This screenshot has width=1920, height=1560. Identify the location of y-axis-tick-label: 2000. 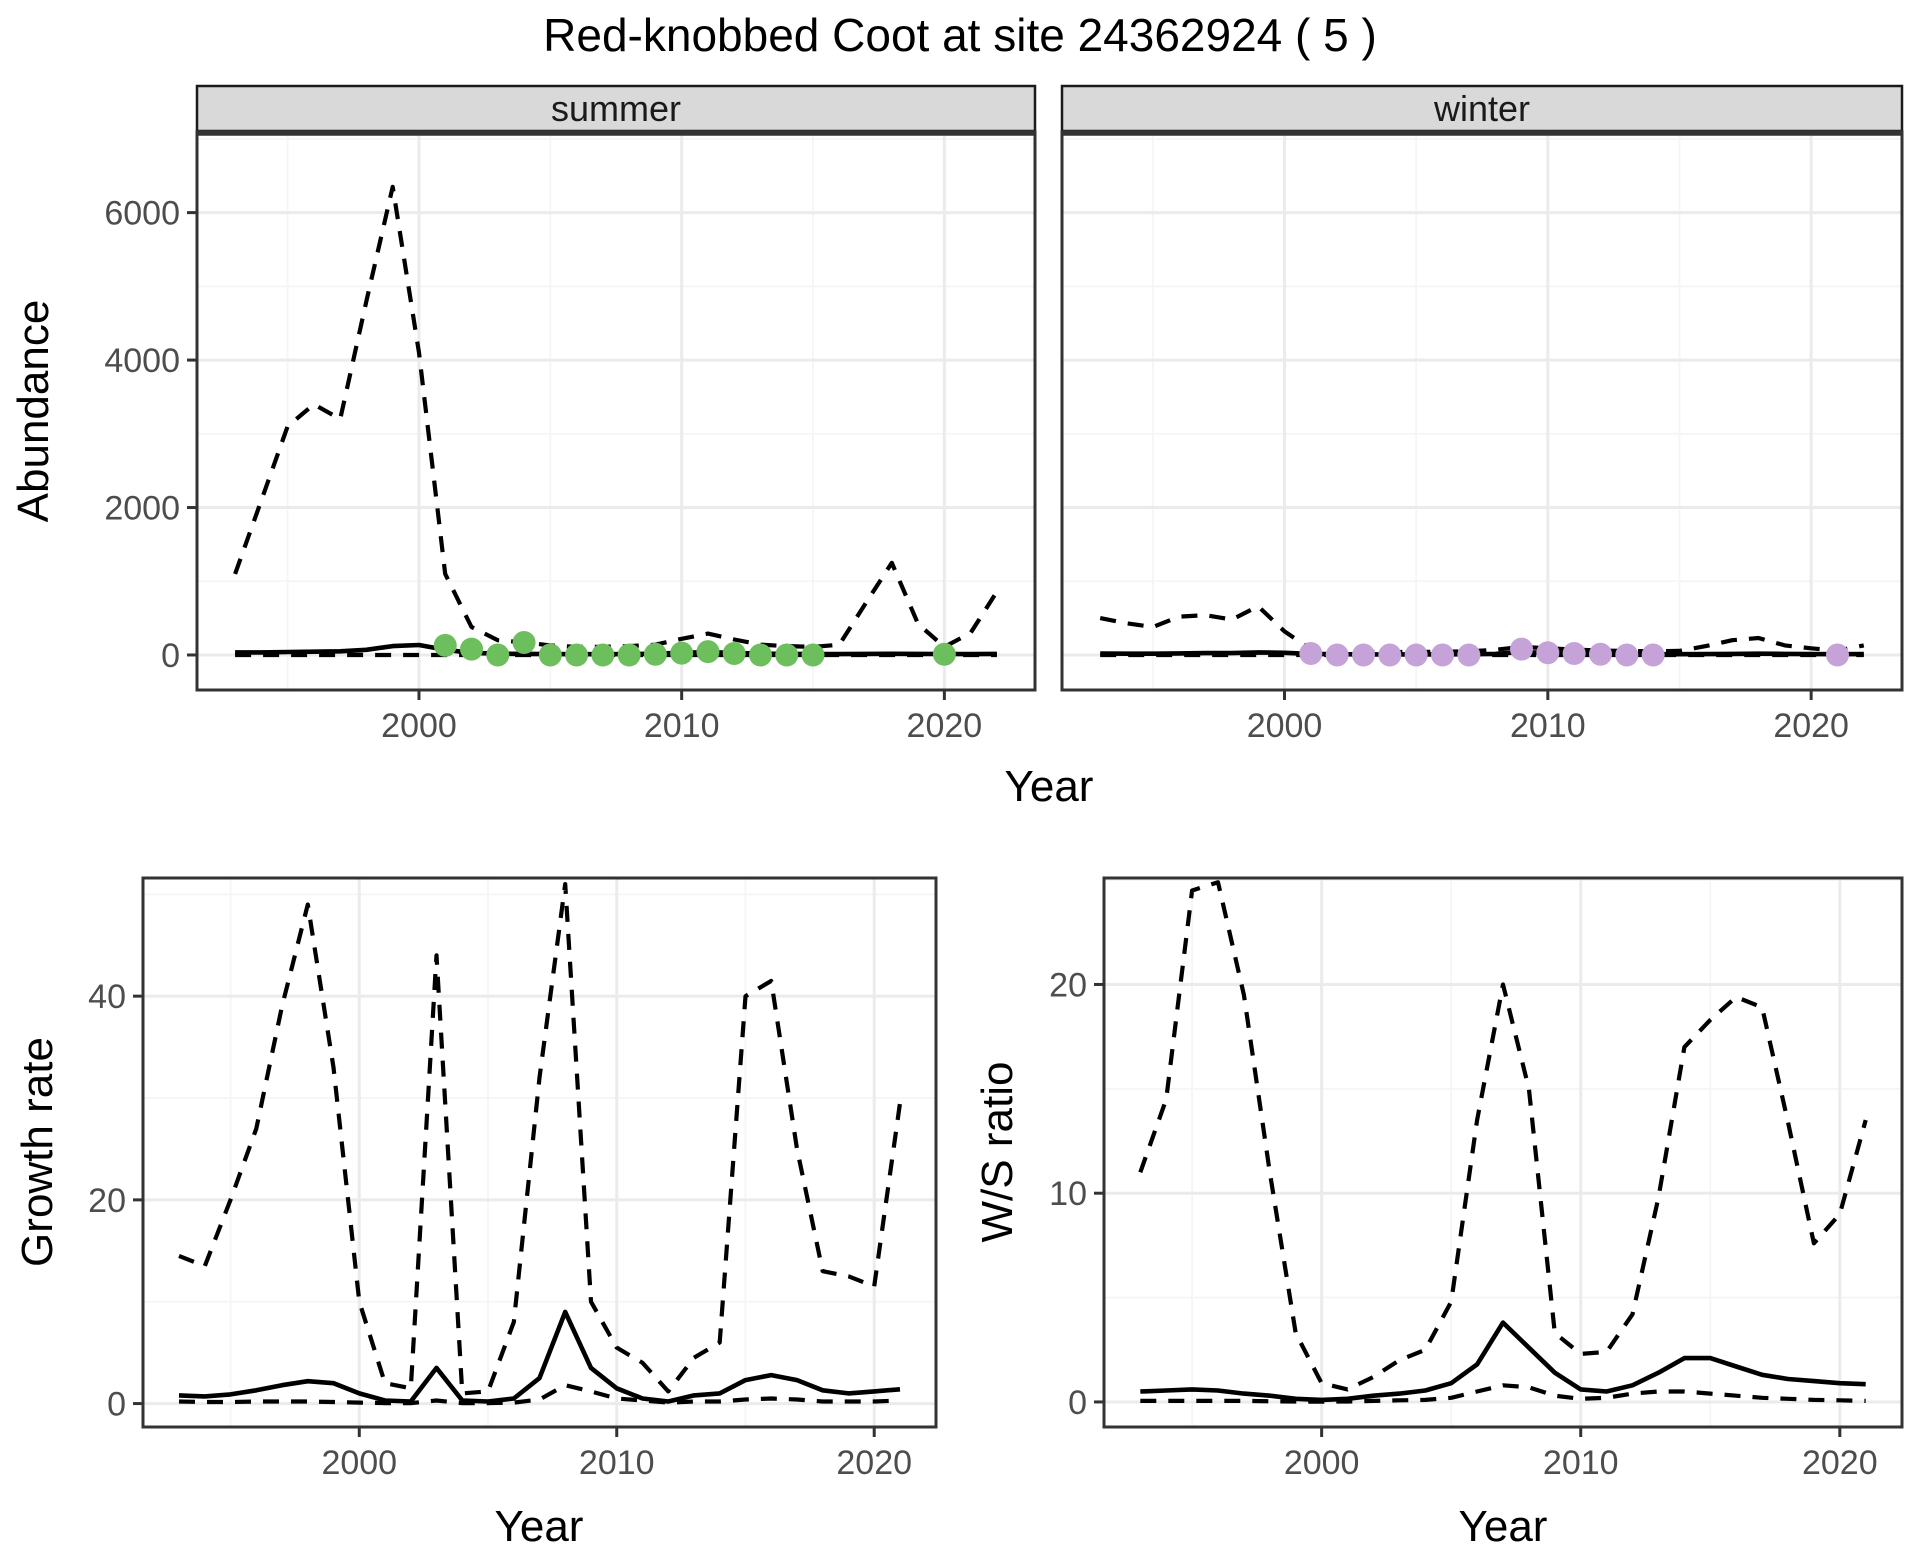
(142, 509).